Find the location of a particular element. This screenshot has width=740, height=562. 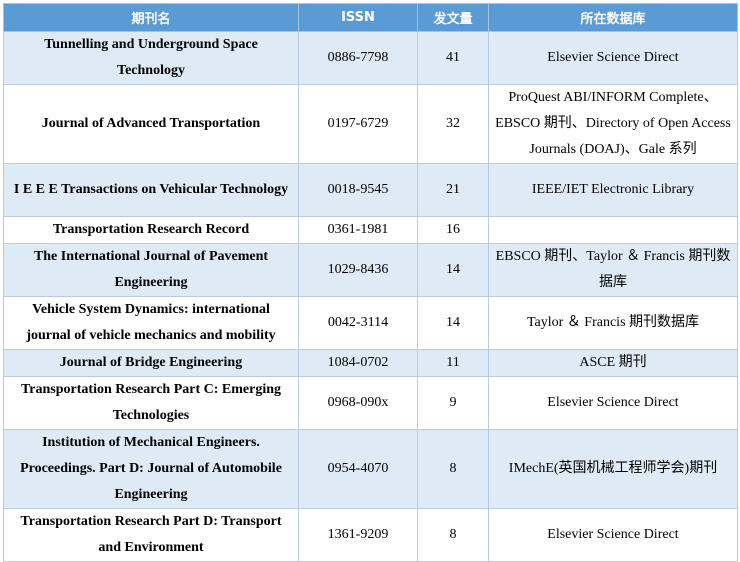

cell-issn: 0968-090x is located at coordinates (358, 403).